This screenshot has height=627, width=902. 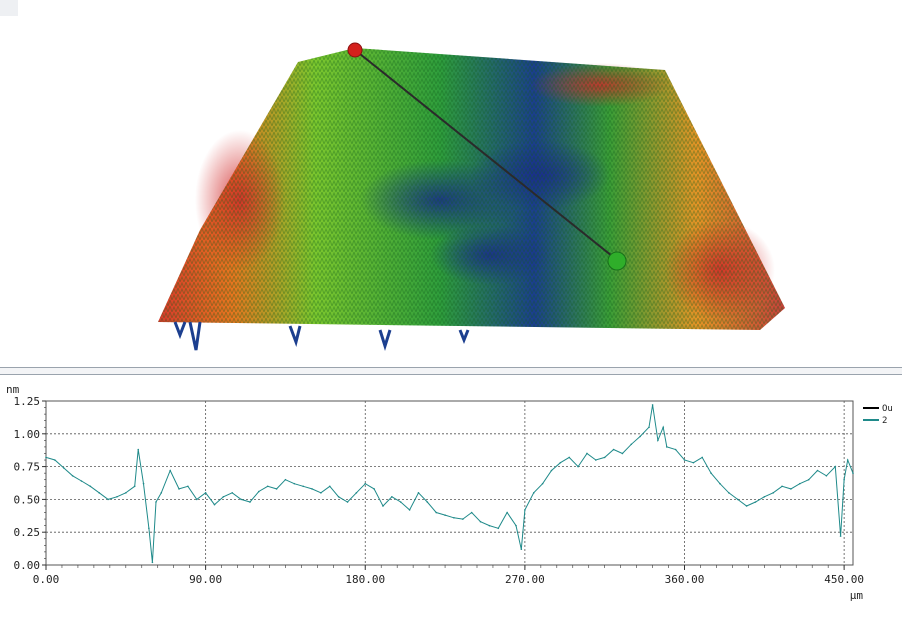 What do you see at coordinates (27, 565) in the screenshot?
I see `y-tick-label: 0.00` at bounding box center [27, 565].